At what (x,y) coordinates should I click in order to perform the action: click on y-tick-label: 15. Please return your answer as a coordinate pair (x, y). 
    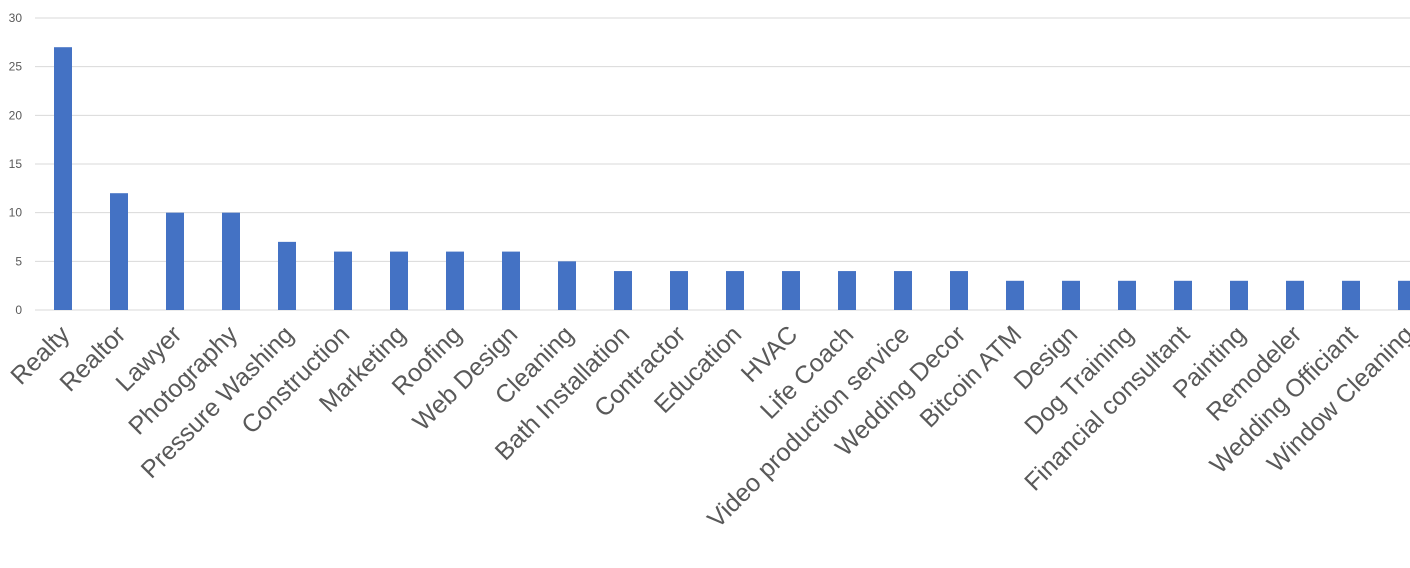
    Looking at the image, I should click on (16, 164).